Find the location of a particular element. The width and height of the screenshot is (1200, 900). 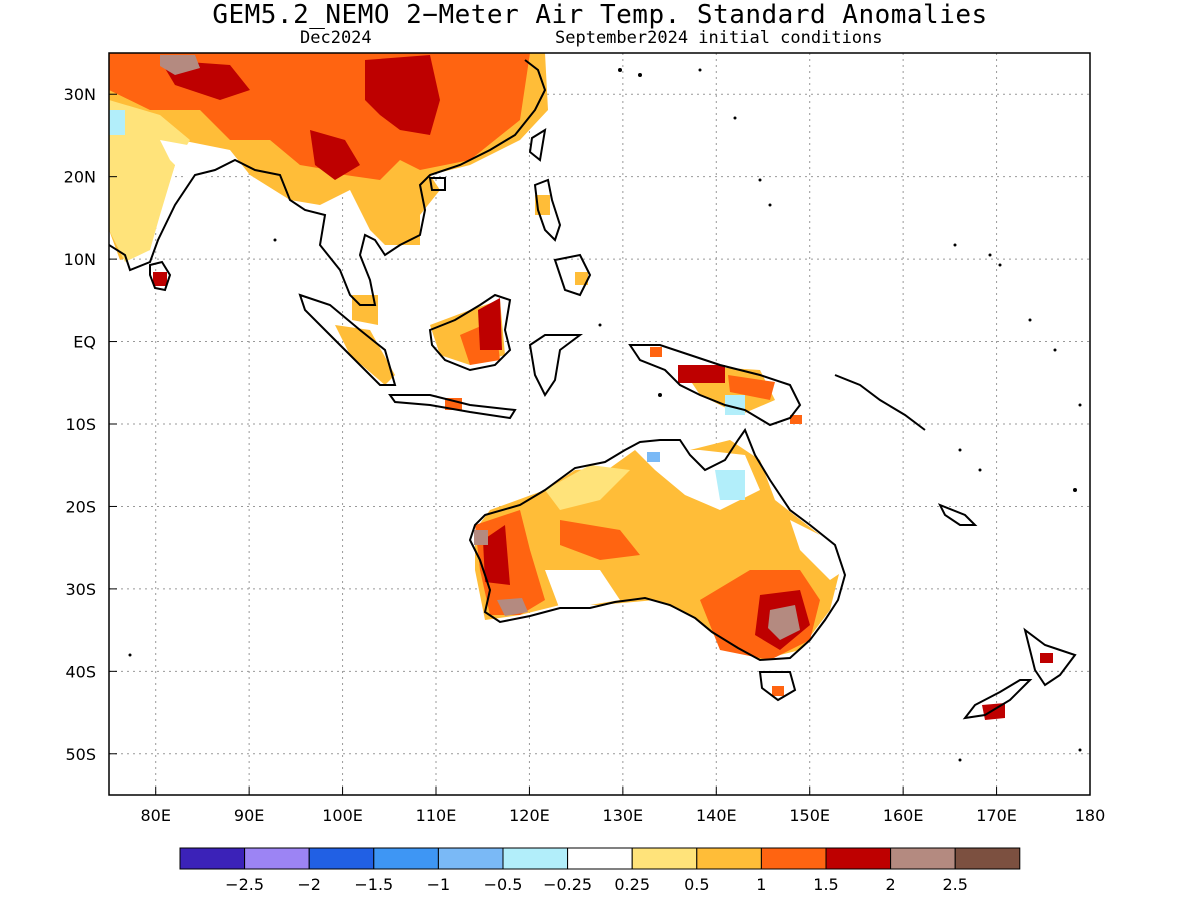

philippines-luzon-coastline is located at coordinates (547, 210).